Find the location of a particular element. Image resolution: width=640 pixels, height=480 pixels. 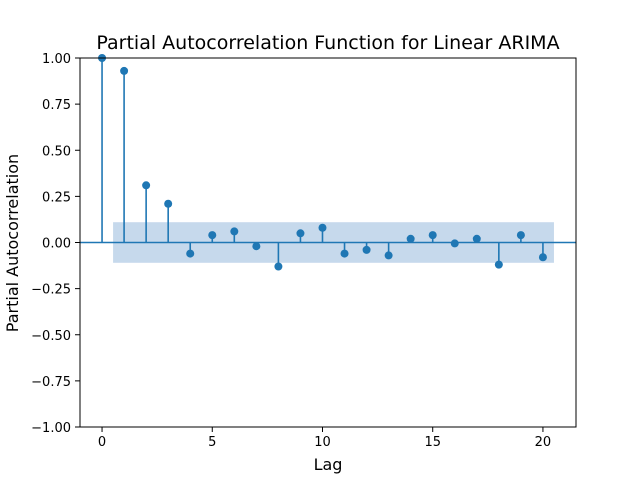

y-tick-label: −0.50 is located at coordinates (51, 336).